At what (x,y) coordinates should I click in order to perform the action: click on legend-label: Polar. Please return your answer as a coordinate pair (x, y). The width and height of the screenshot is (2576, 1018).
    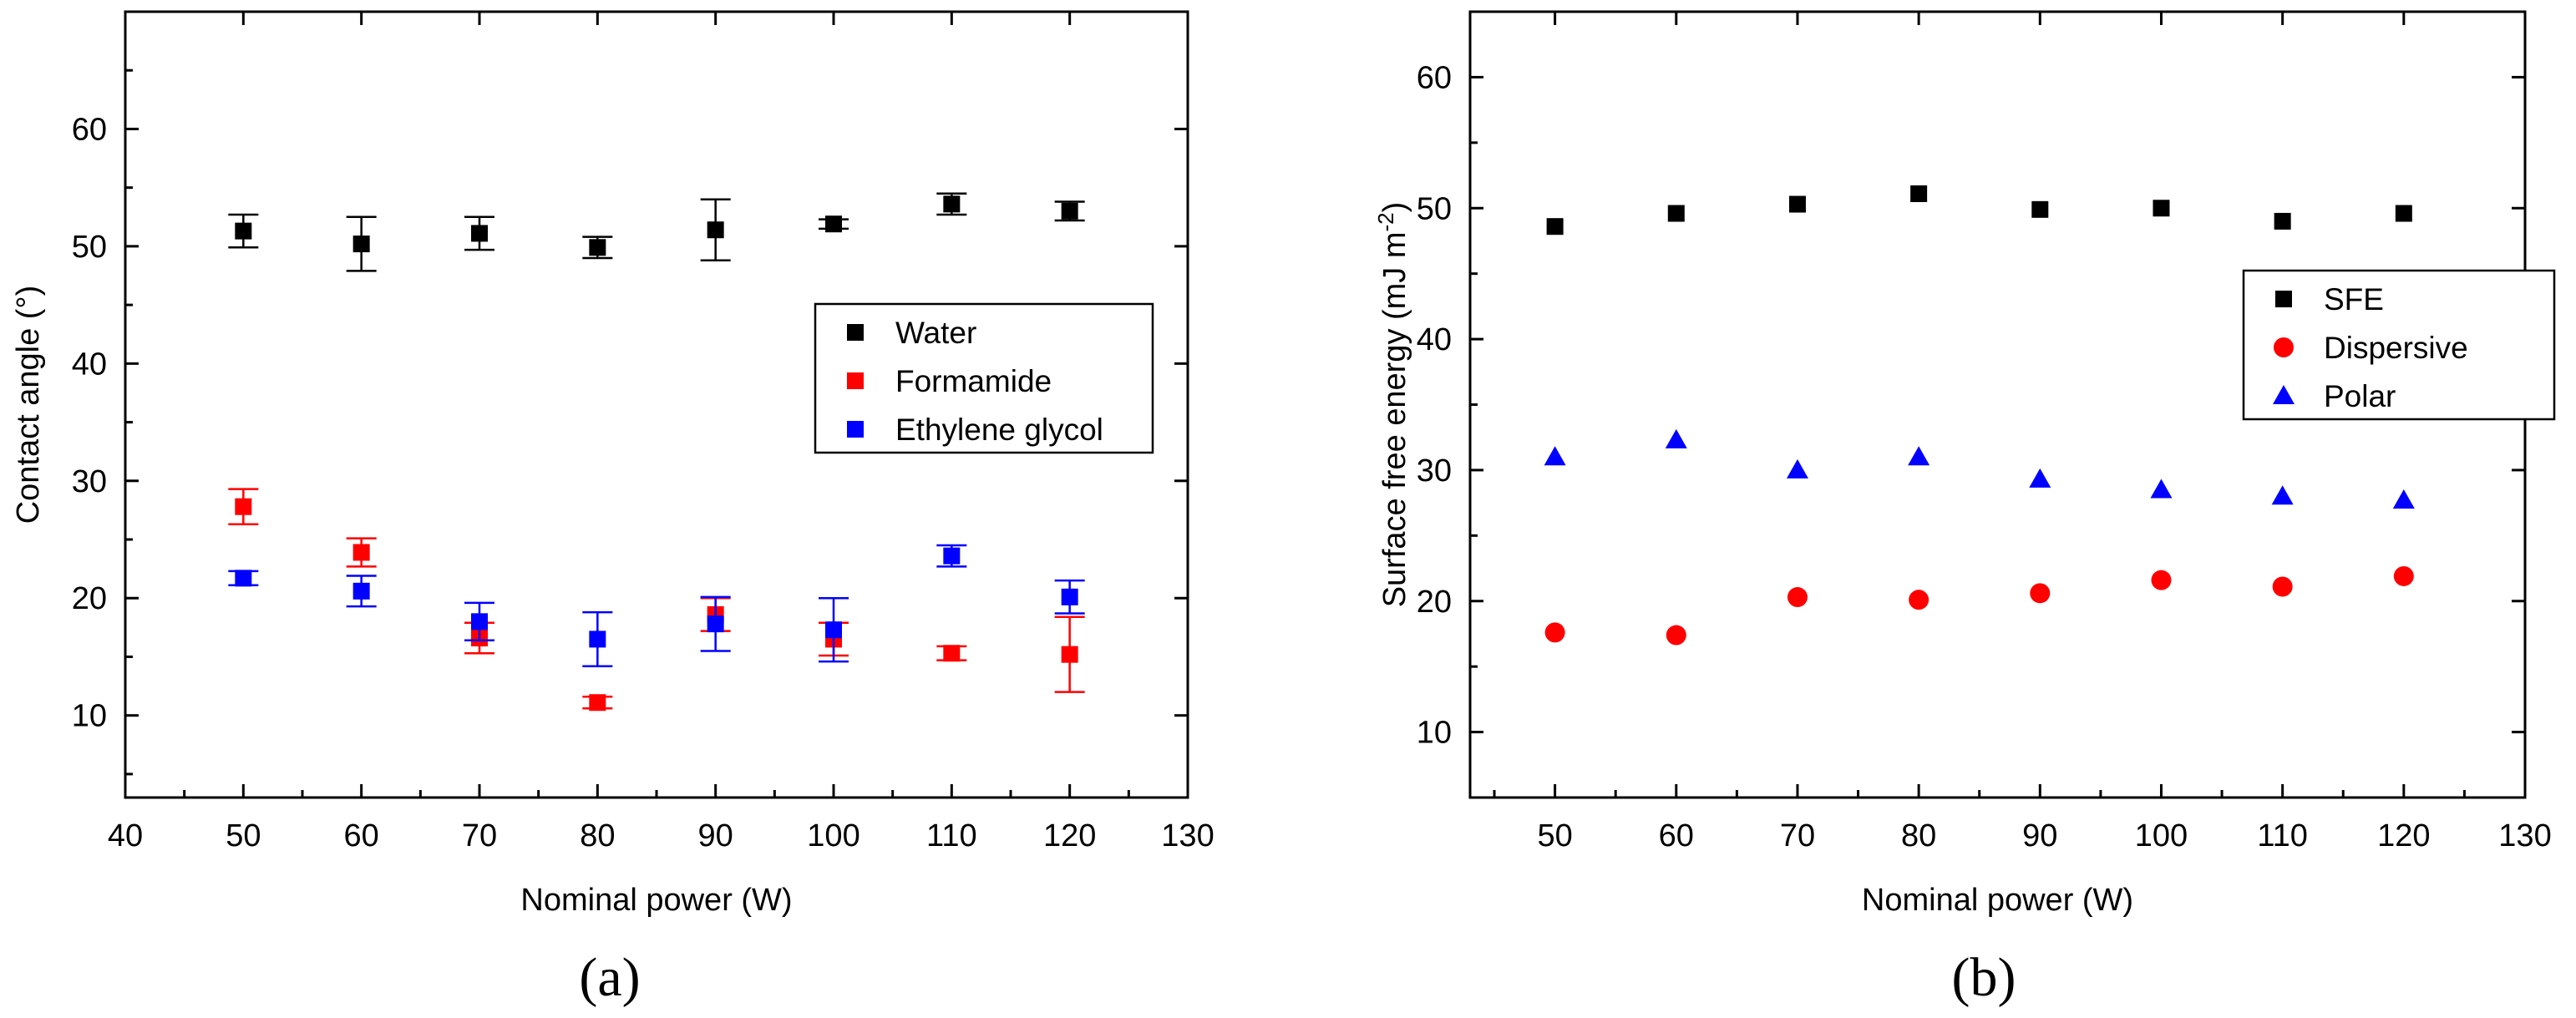
    Looking at the image, I should click on (2360, 396).